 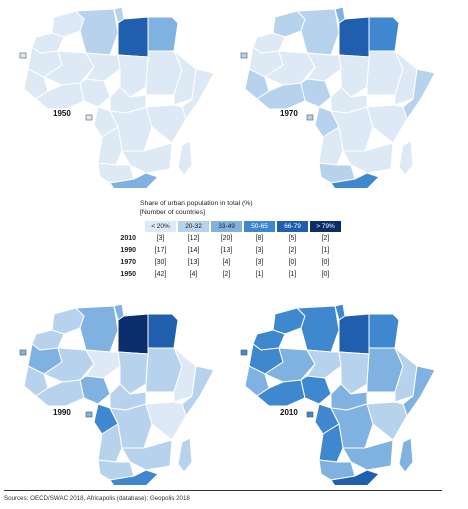 I want to click on legend-cell: [14], so click(x=193, y=250).